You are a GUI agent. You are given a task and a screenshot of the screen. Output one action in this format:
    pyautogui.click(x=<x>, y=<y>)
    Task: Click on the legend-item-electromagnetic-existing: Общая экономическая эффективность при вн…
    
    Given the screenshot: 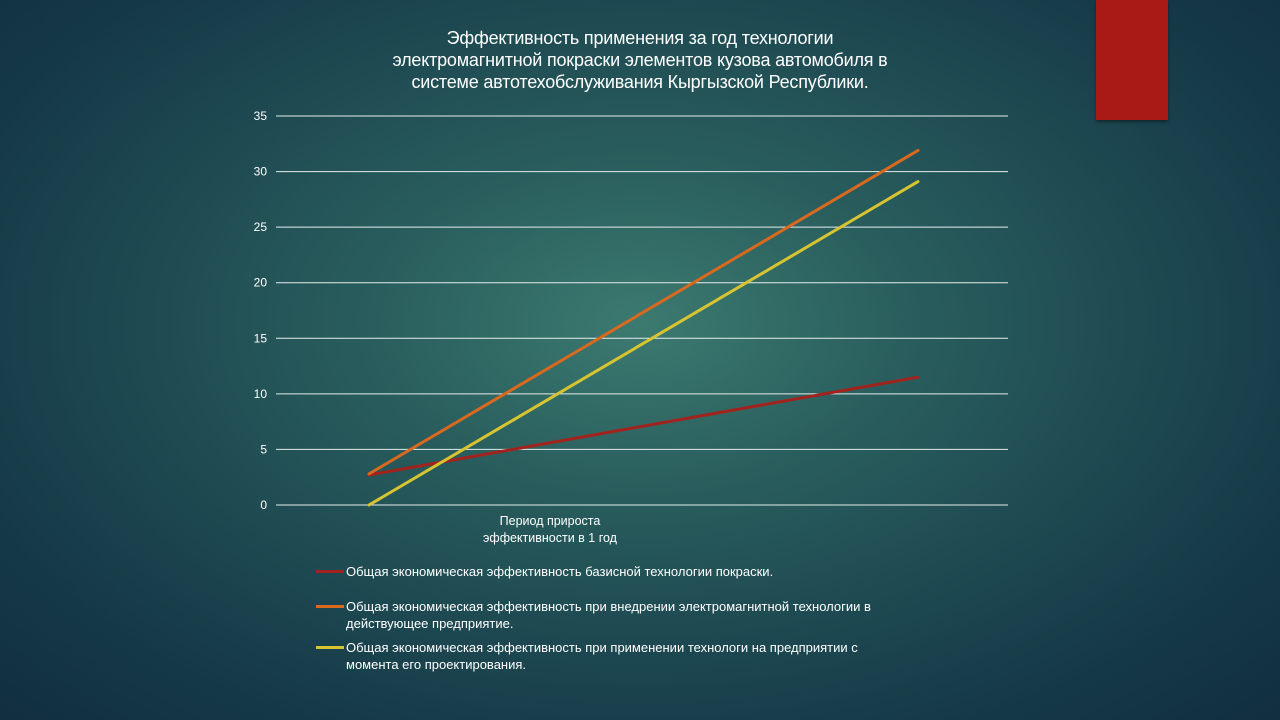 What is the action you would take?
    pyautogui.click(x=656, y=615)
    